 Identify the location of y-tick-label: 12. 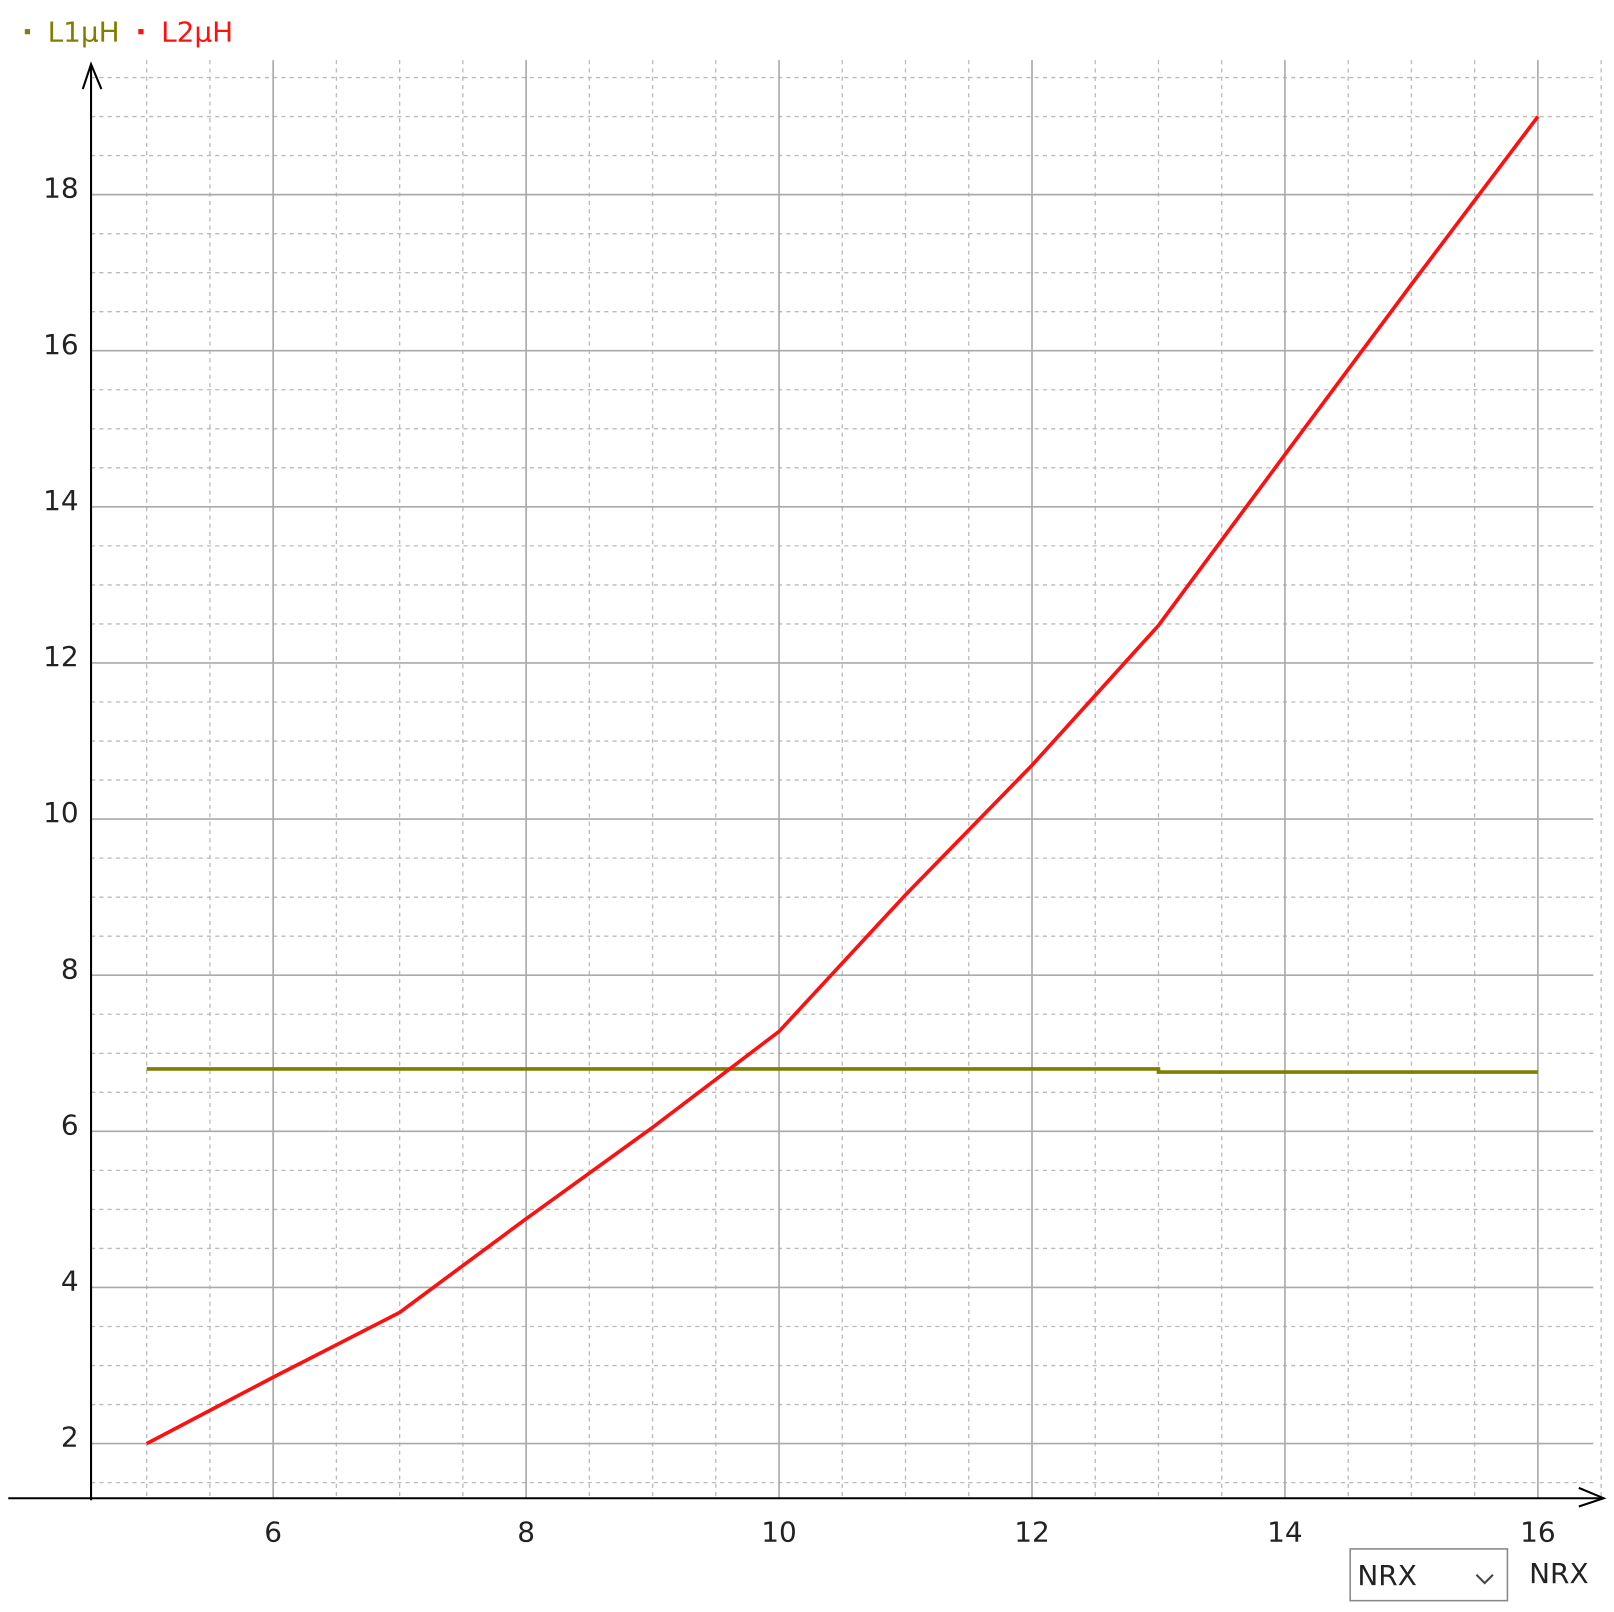
(61, 656).